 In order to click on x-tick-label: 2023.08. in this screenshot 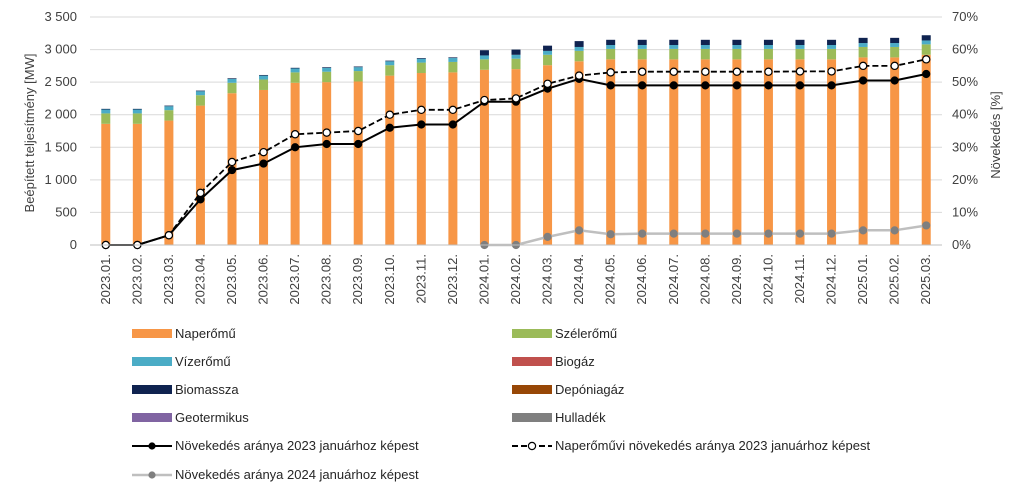, I will do `click(326, 279)`.